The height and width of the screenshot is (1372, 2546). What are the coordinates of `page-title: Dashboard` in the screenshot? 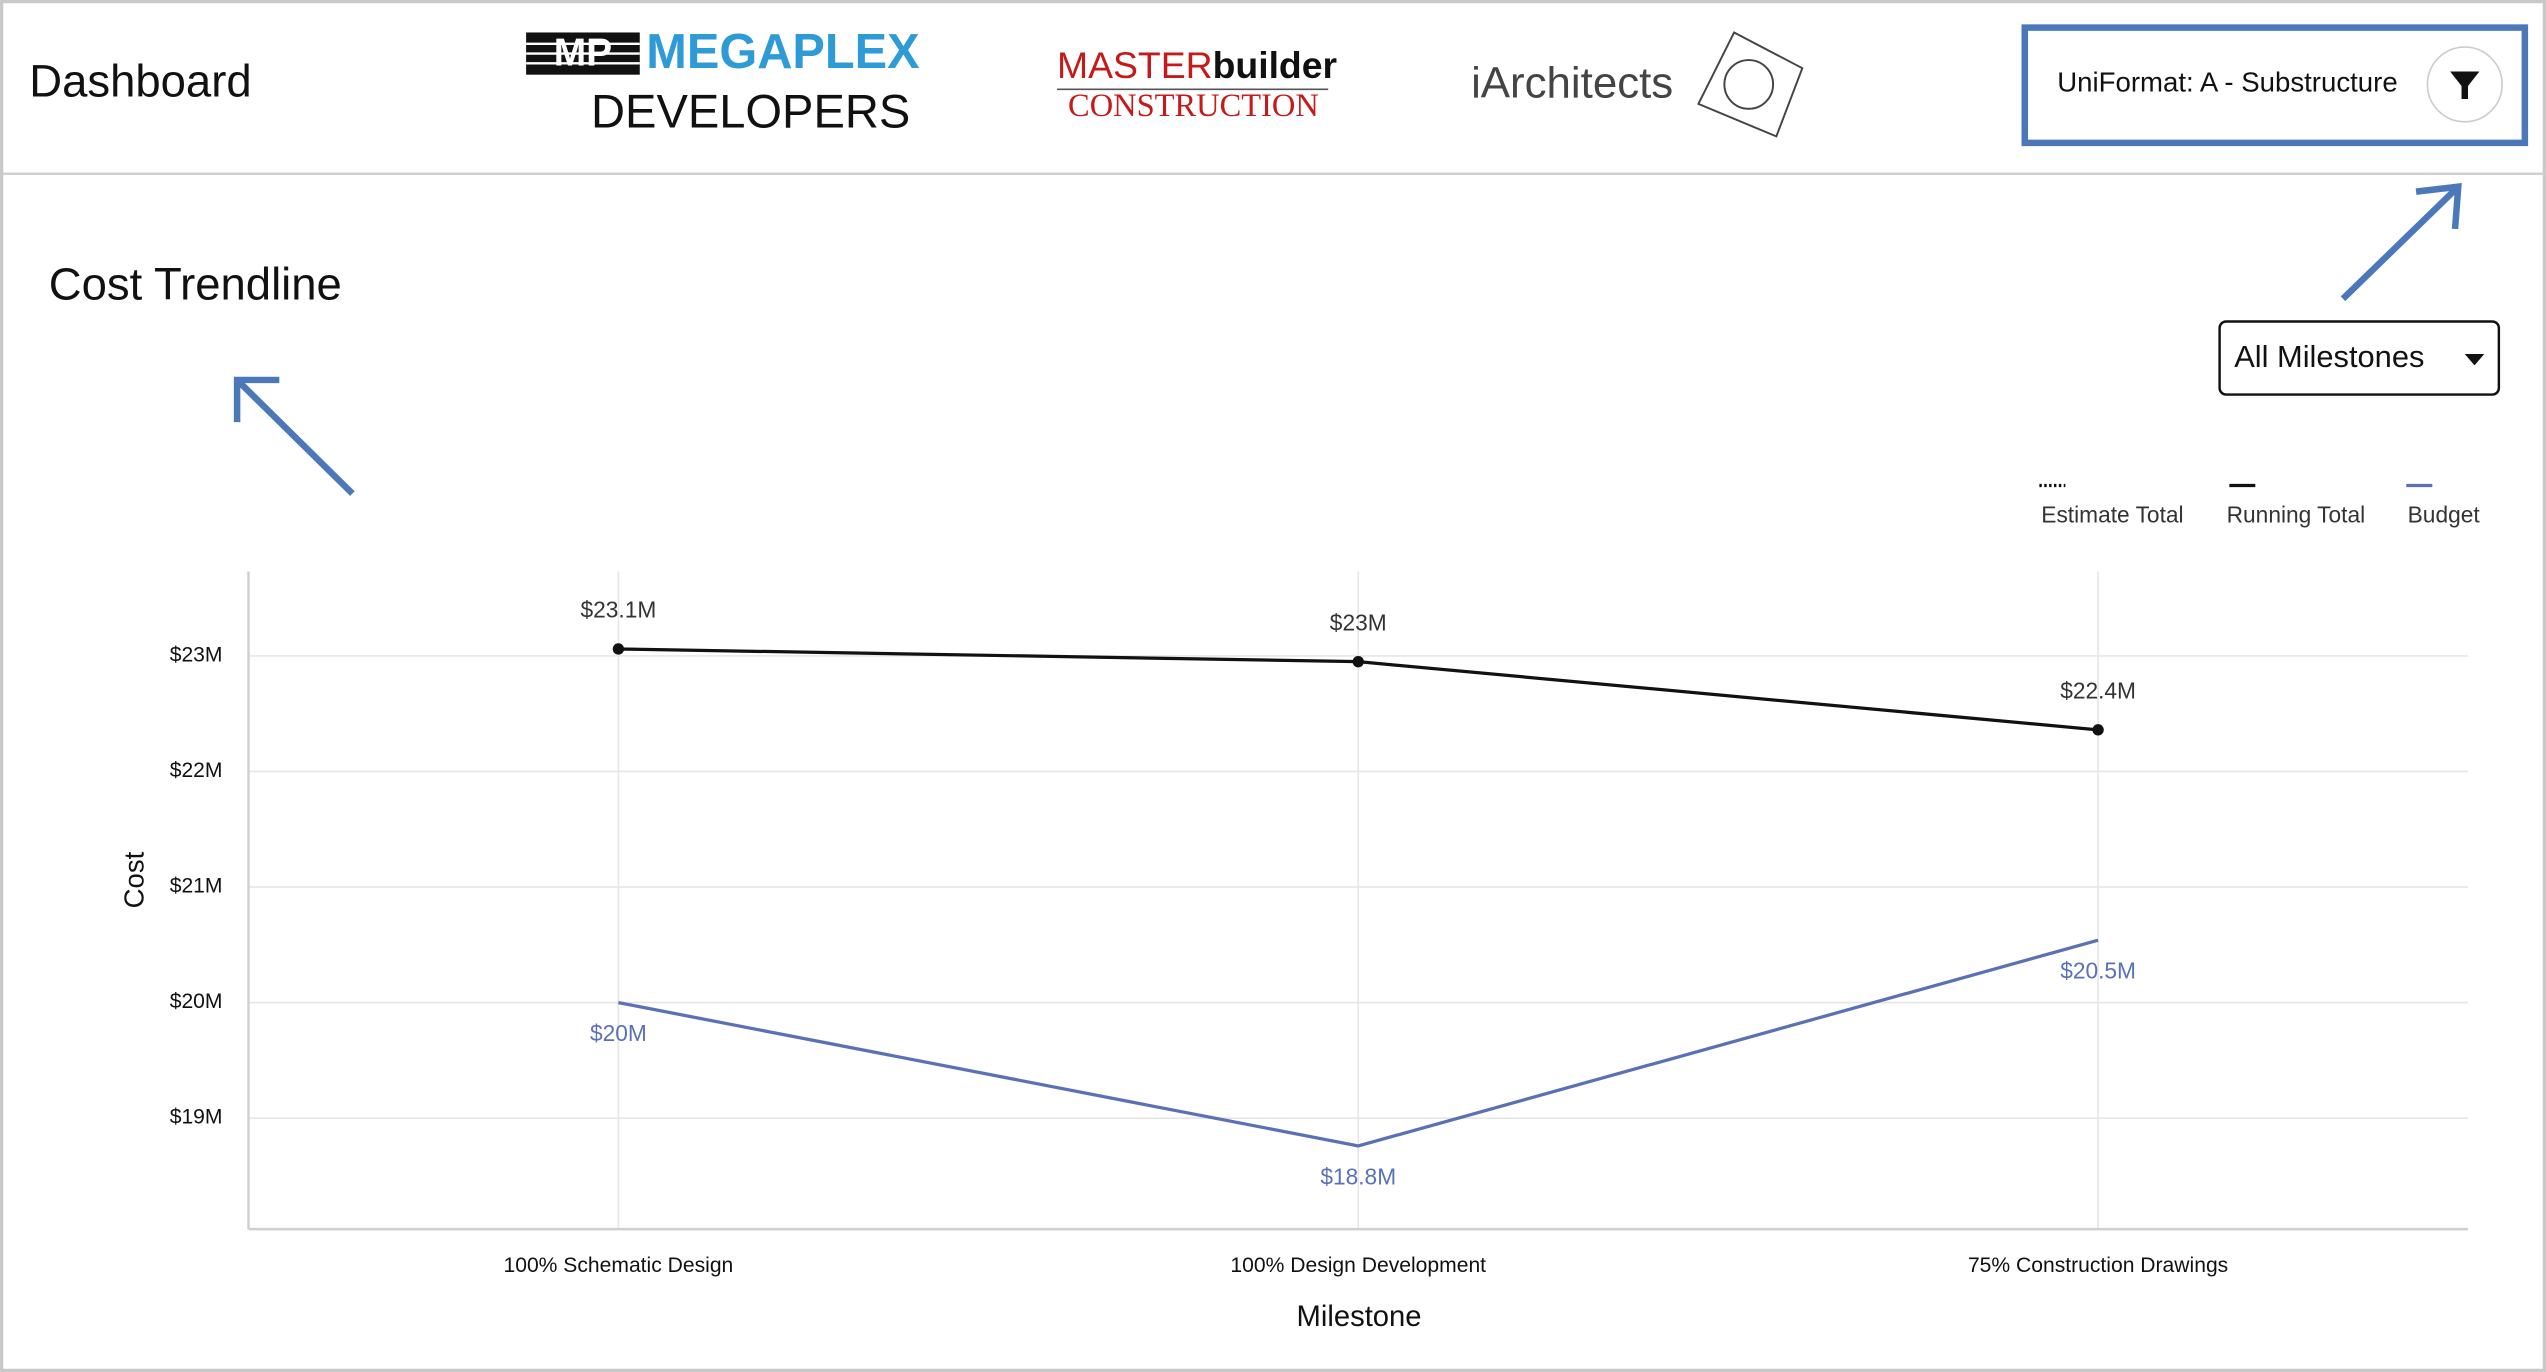 It's located at (140, 80).